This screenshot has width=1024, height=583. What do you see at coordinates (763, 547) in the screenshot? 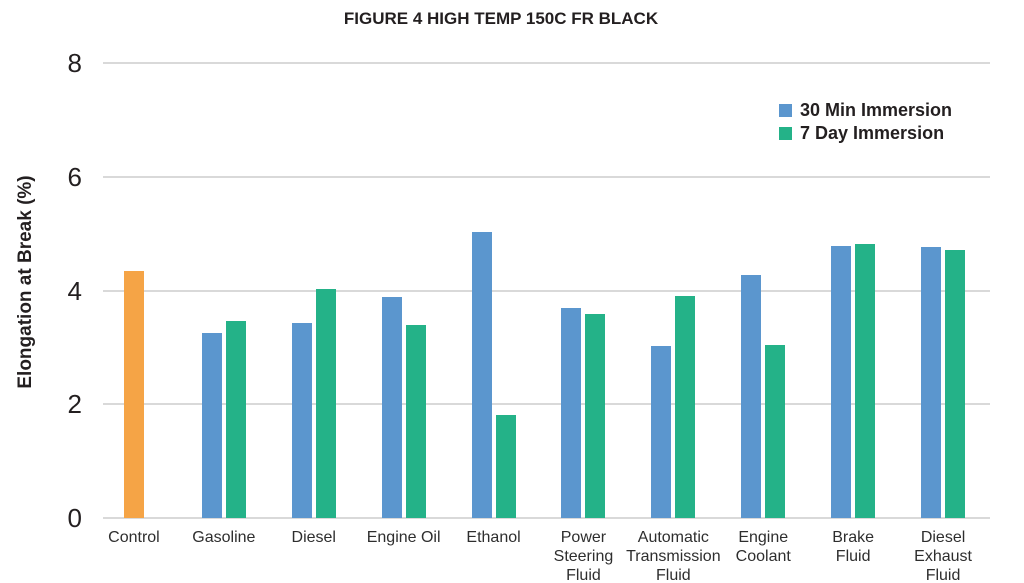
I see `x-category-label-engine-coolant: Engine Coolant` at bounding box center [763, 547].